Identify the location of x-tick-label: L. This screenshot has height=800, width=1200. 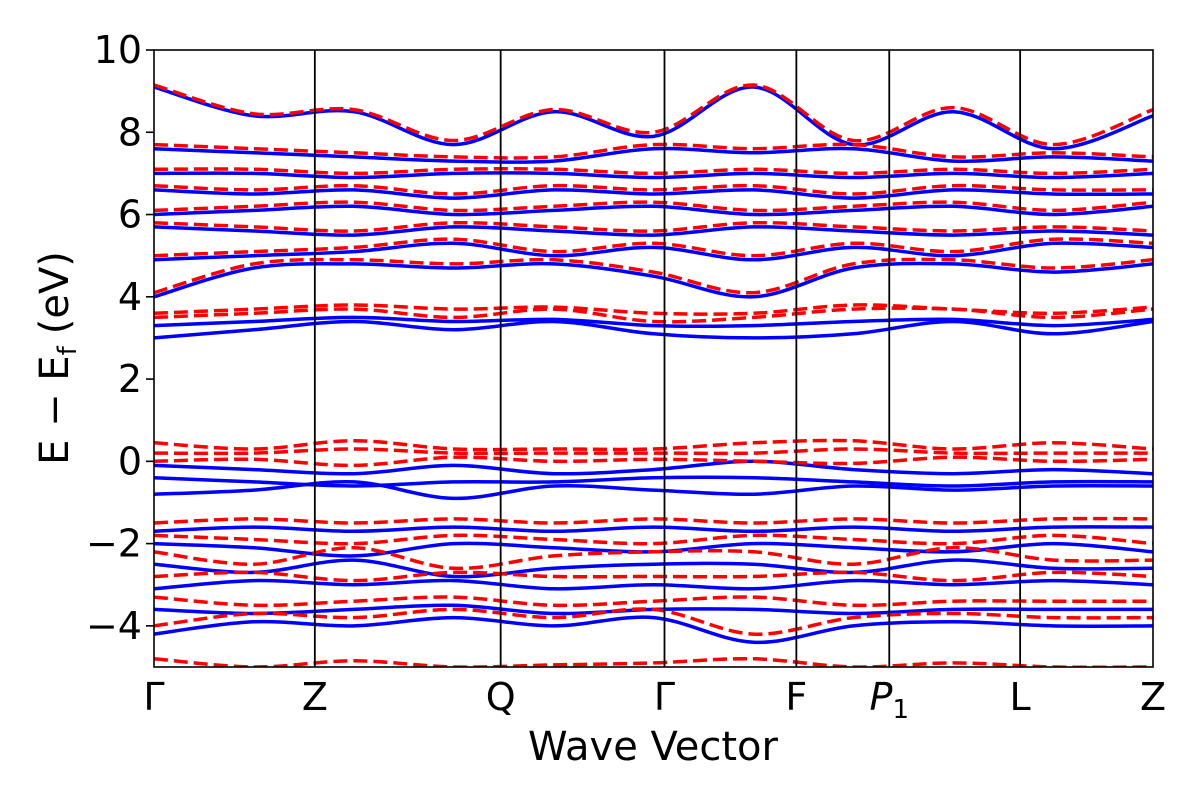
(1020, 697).